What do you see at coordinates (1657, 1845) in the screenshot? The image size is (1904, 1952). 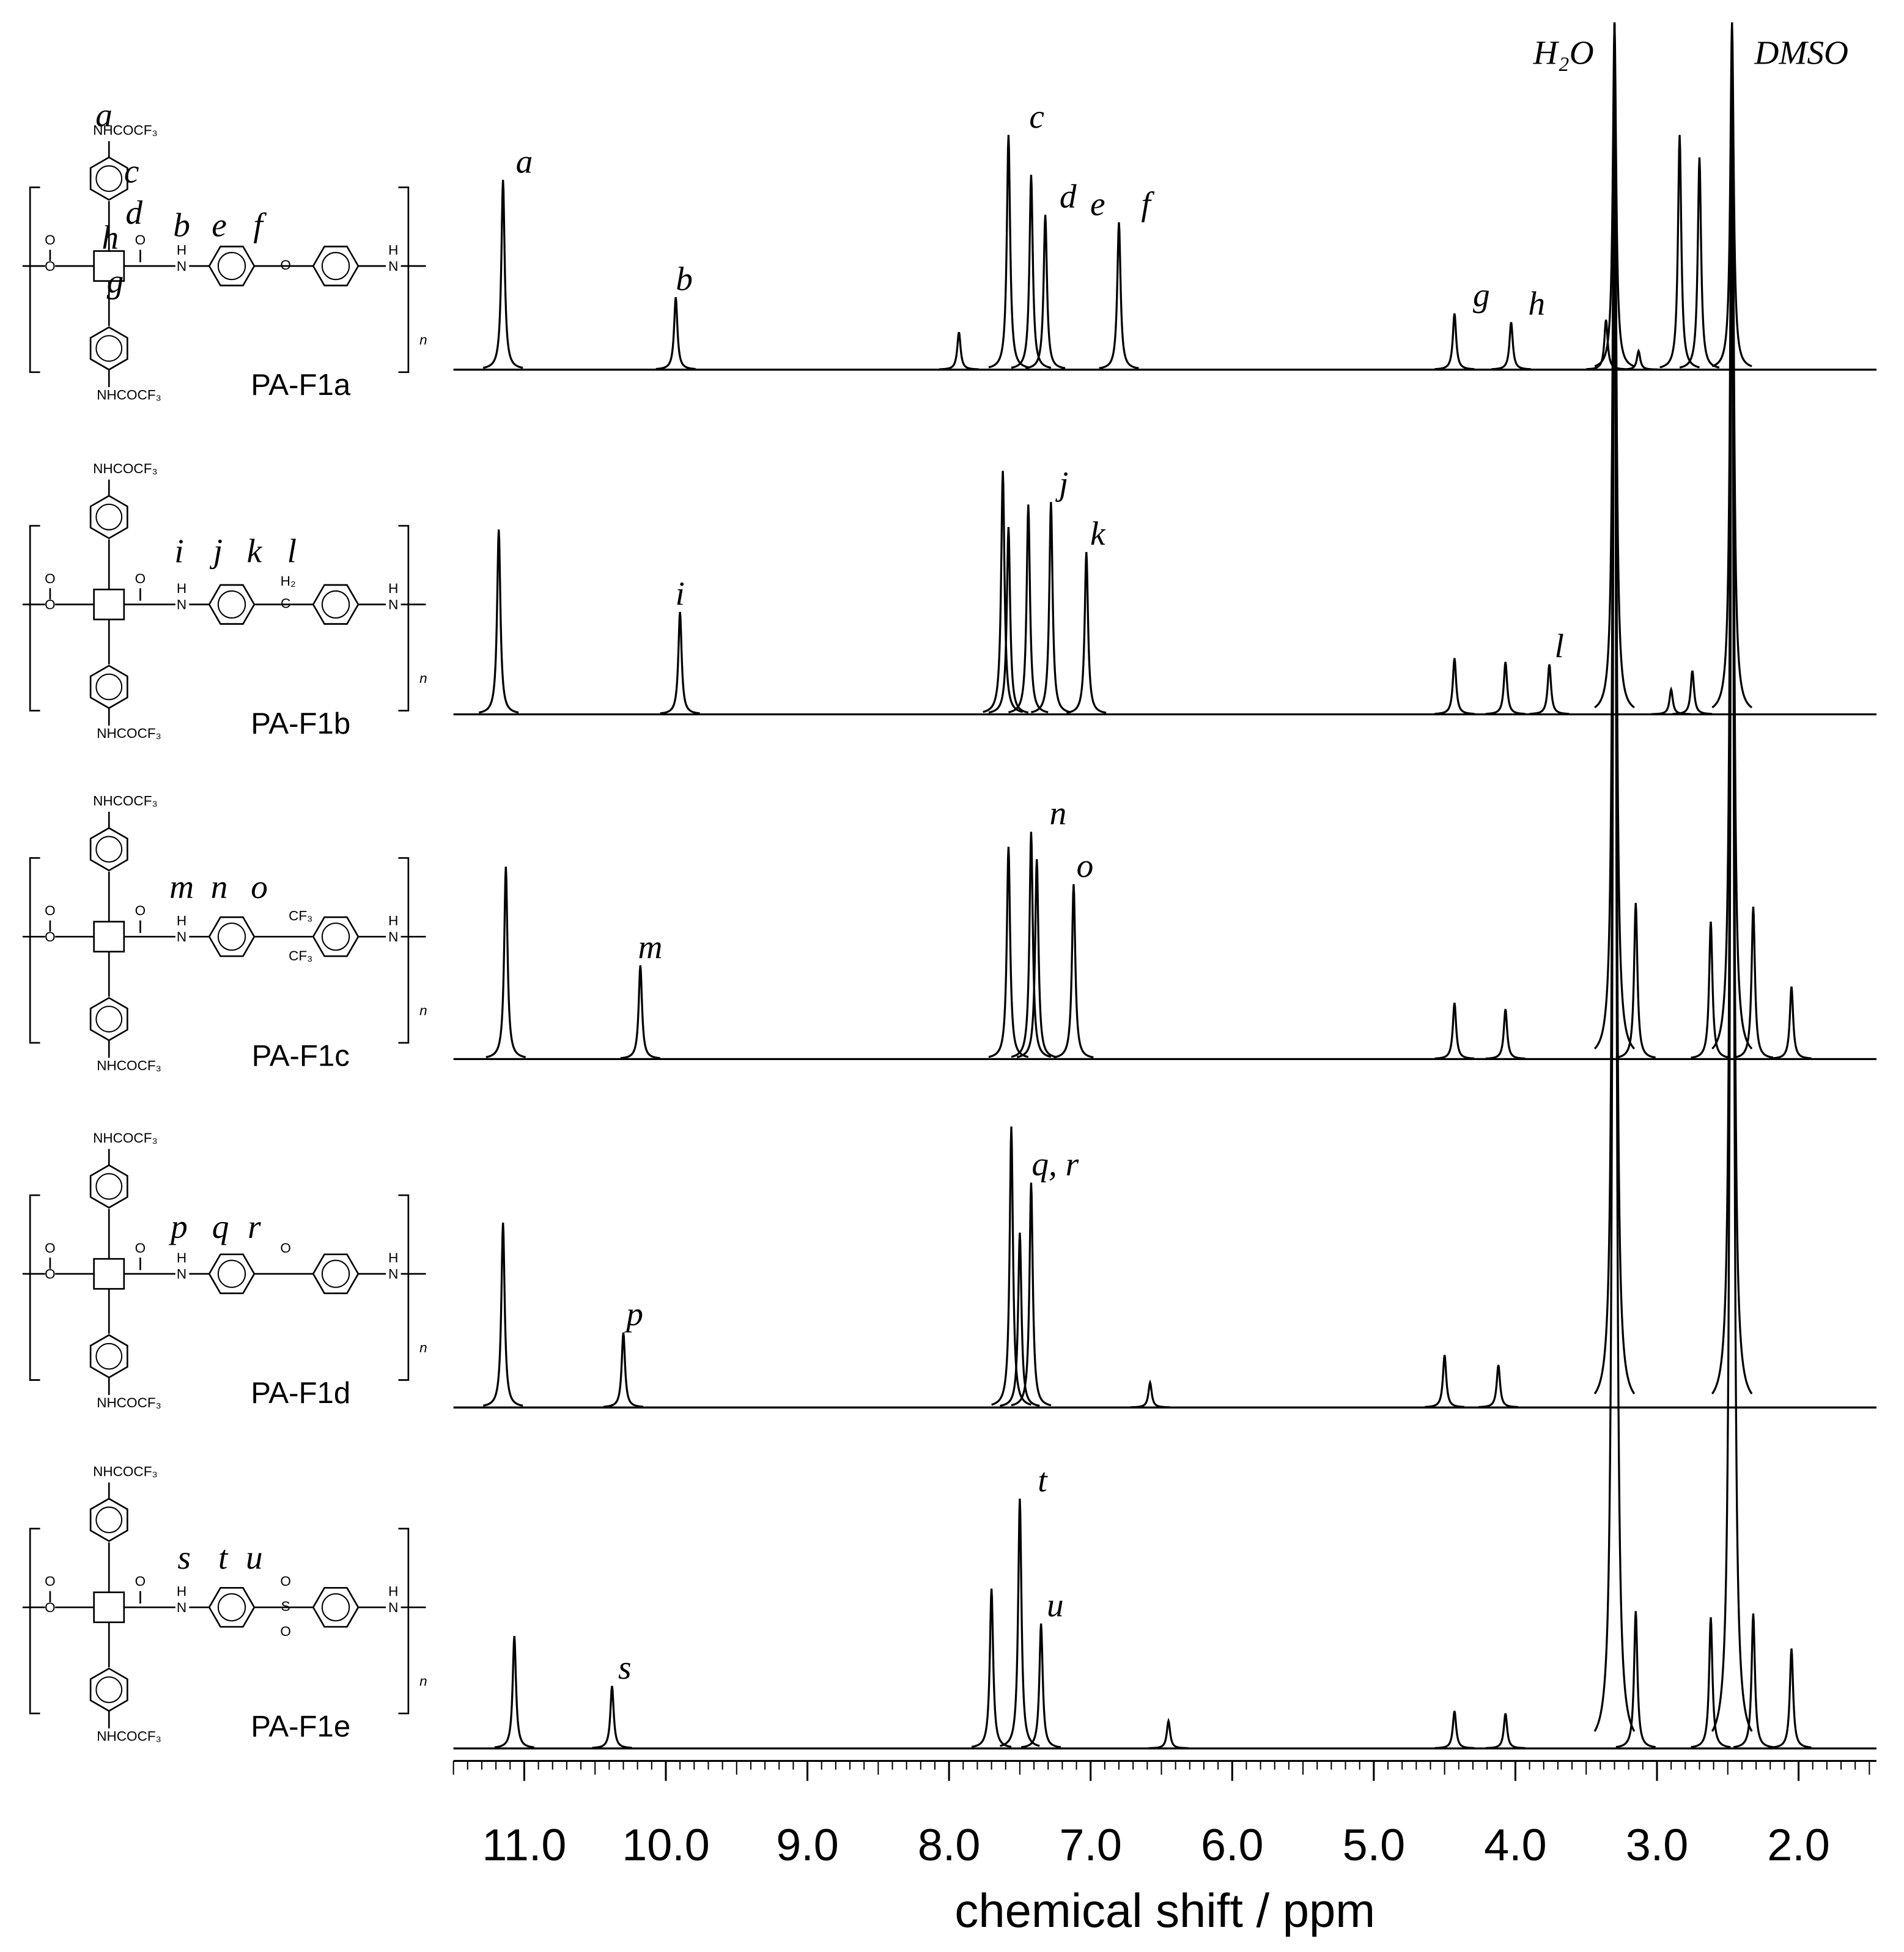 I see `x-tick-label: 3.0` at bounding box center [1657, 1845].